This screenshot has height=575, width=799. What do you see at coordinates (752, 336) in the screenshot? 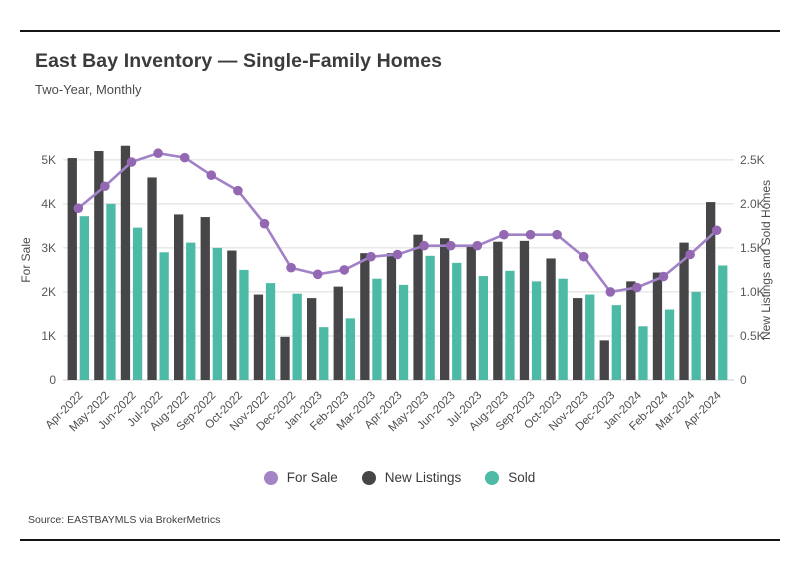
I see `y-tick-label-right: 0.5K` at bounding box center [752, 336].